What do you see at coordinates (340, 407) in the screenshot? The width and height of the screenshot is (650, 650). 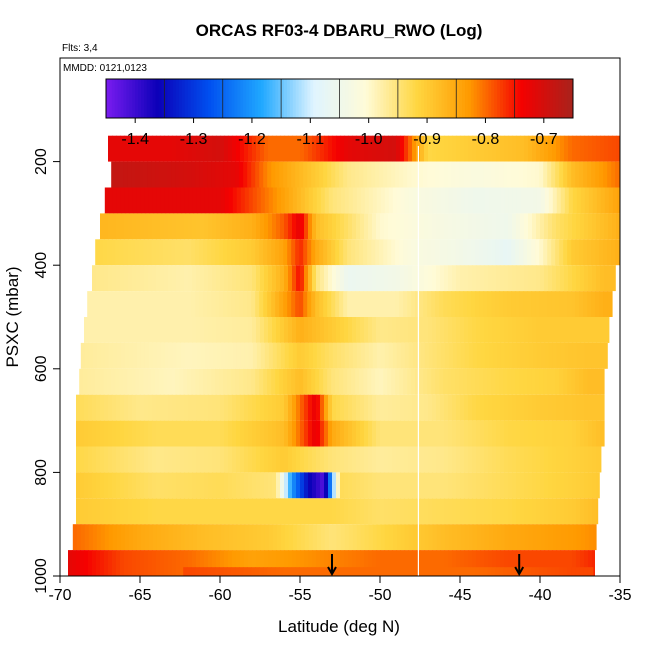 I see `heatmap-band` at bounding box center [340, 407].